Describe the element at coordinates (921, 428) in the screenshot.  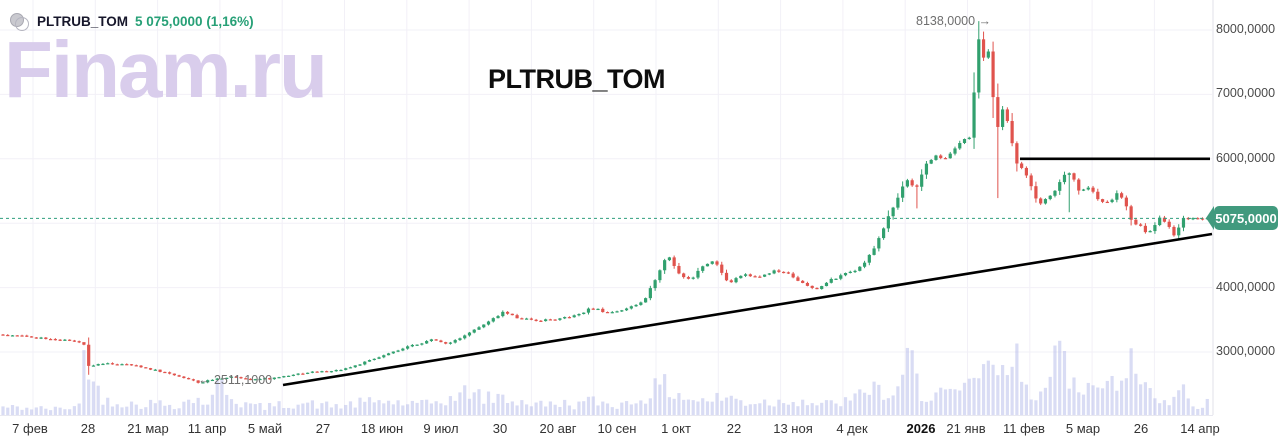
I see `time-axis-label: 2026` at that location.